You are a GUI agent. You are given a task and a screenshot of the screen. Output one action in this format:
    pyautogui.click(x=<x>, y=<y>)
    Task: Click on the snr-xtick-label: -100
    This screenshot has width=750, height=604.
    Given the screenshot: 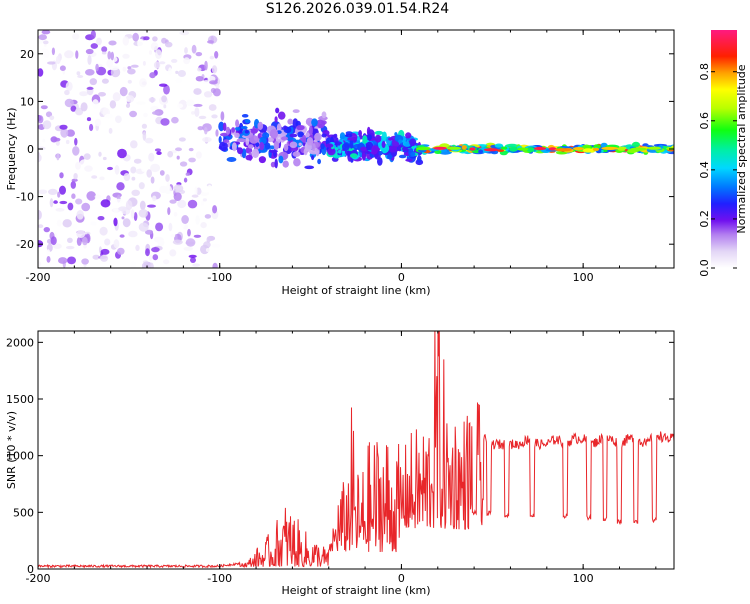 What is the action you would take?
    pyautogui.click(x=219, y=578)
    